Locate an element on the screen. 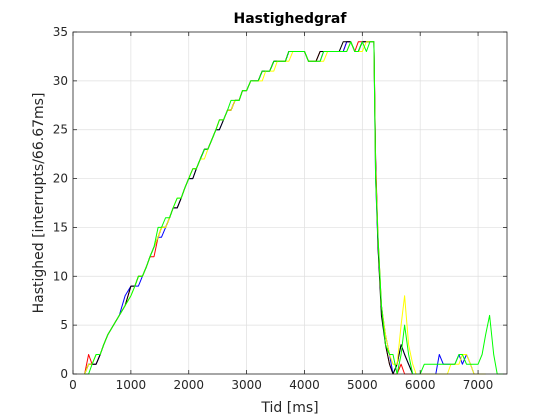 The height and width of the screenshot is (420, 560). x-tick-label: 2000 is located at coordinates (188, 385).